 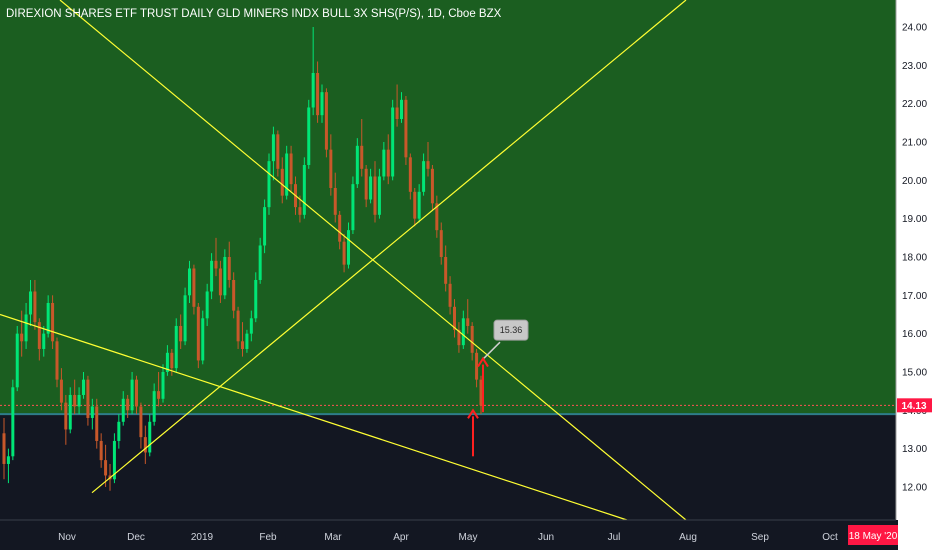 What do you see at coordinates (914, 181) in the screenshot?
I see `y-tick-label: 20.00` at bounding box center [914, 181].